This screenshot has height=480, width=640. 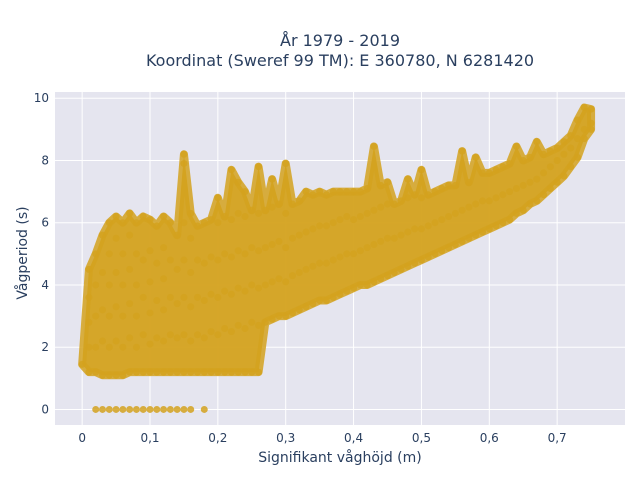 What do you see at coordinates (45, 347) in the screenshot?
I see `y-tick-label: 2` at bounding box center [45, 347].